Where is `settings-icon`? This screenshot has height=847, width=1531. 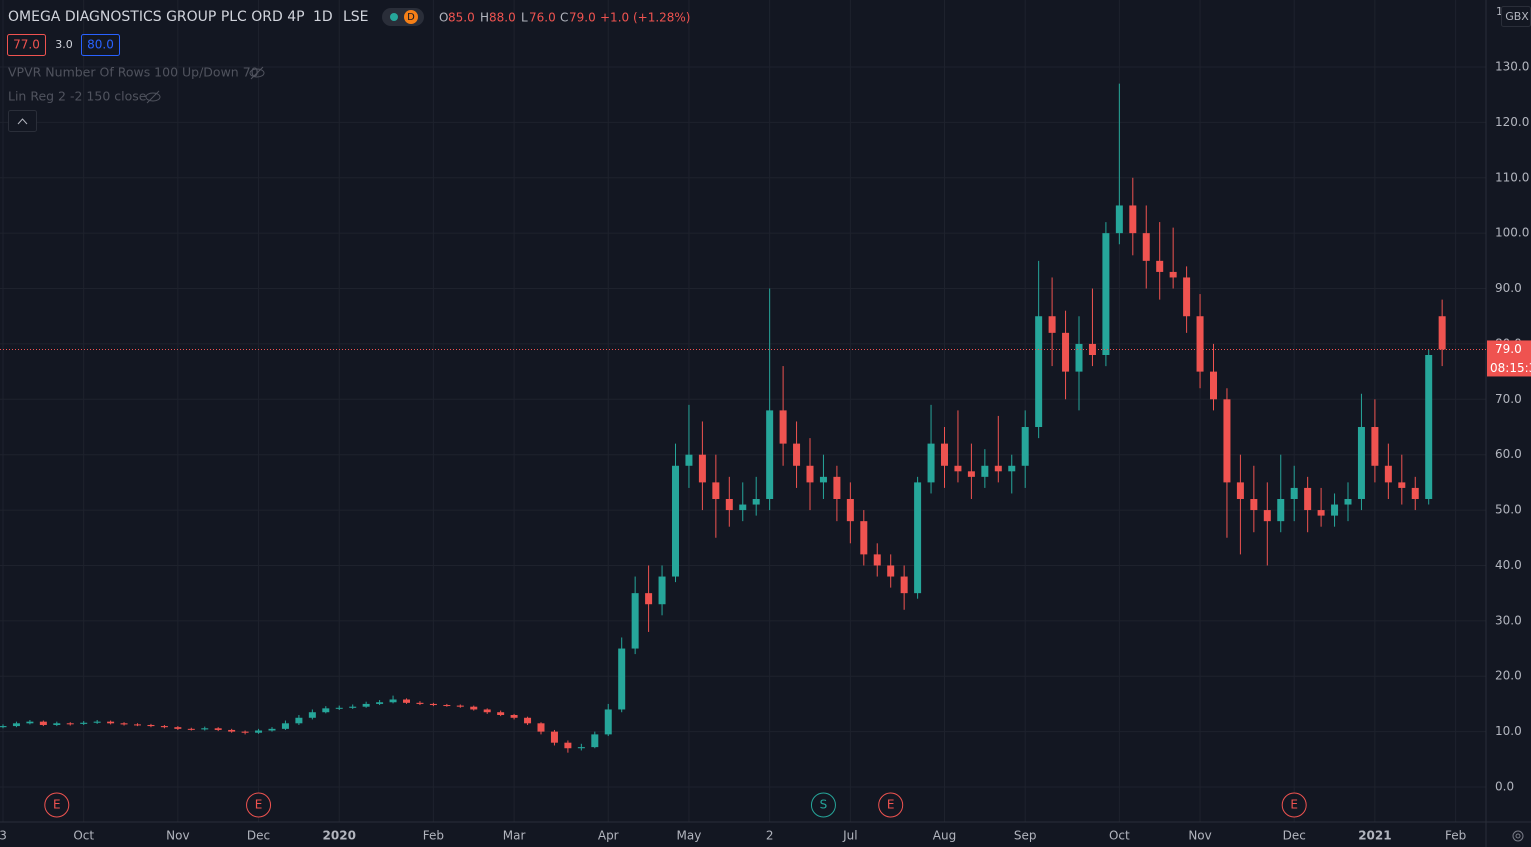
settings-icon is located at coordinates (1518, 836).